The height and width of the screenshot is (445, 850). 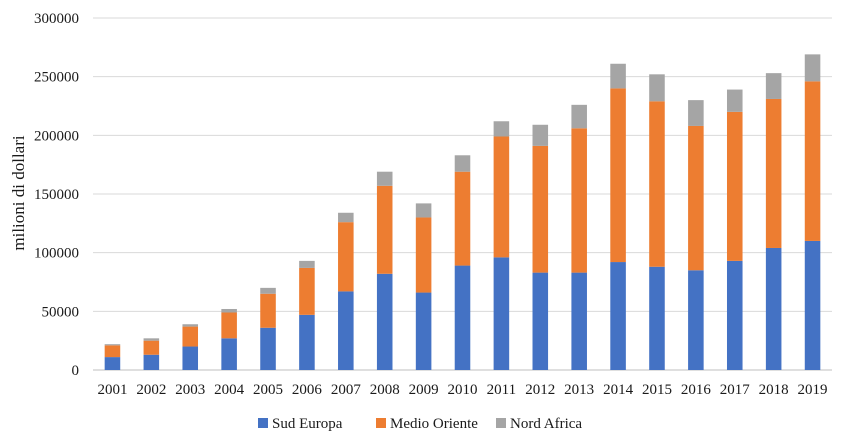 What do you see at coordinates (773, 86) in the screenshot?
I see `bar-nord-africa-2018` at bounding box center [773, 86].